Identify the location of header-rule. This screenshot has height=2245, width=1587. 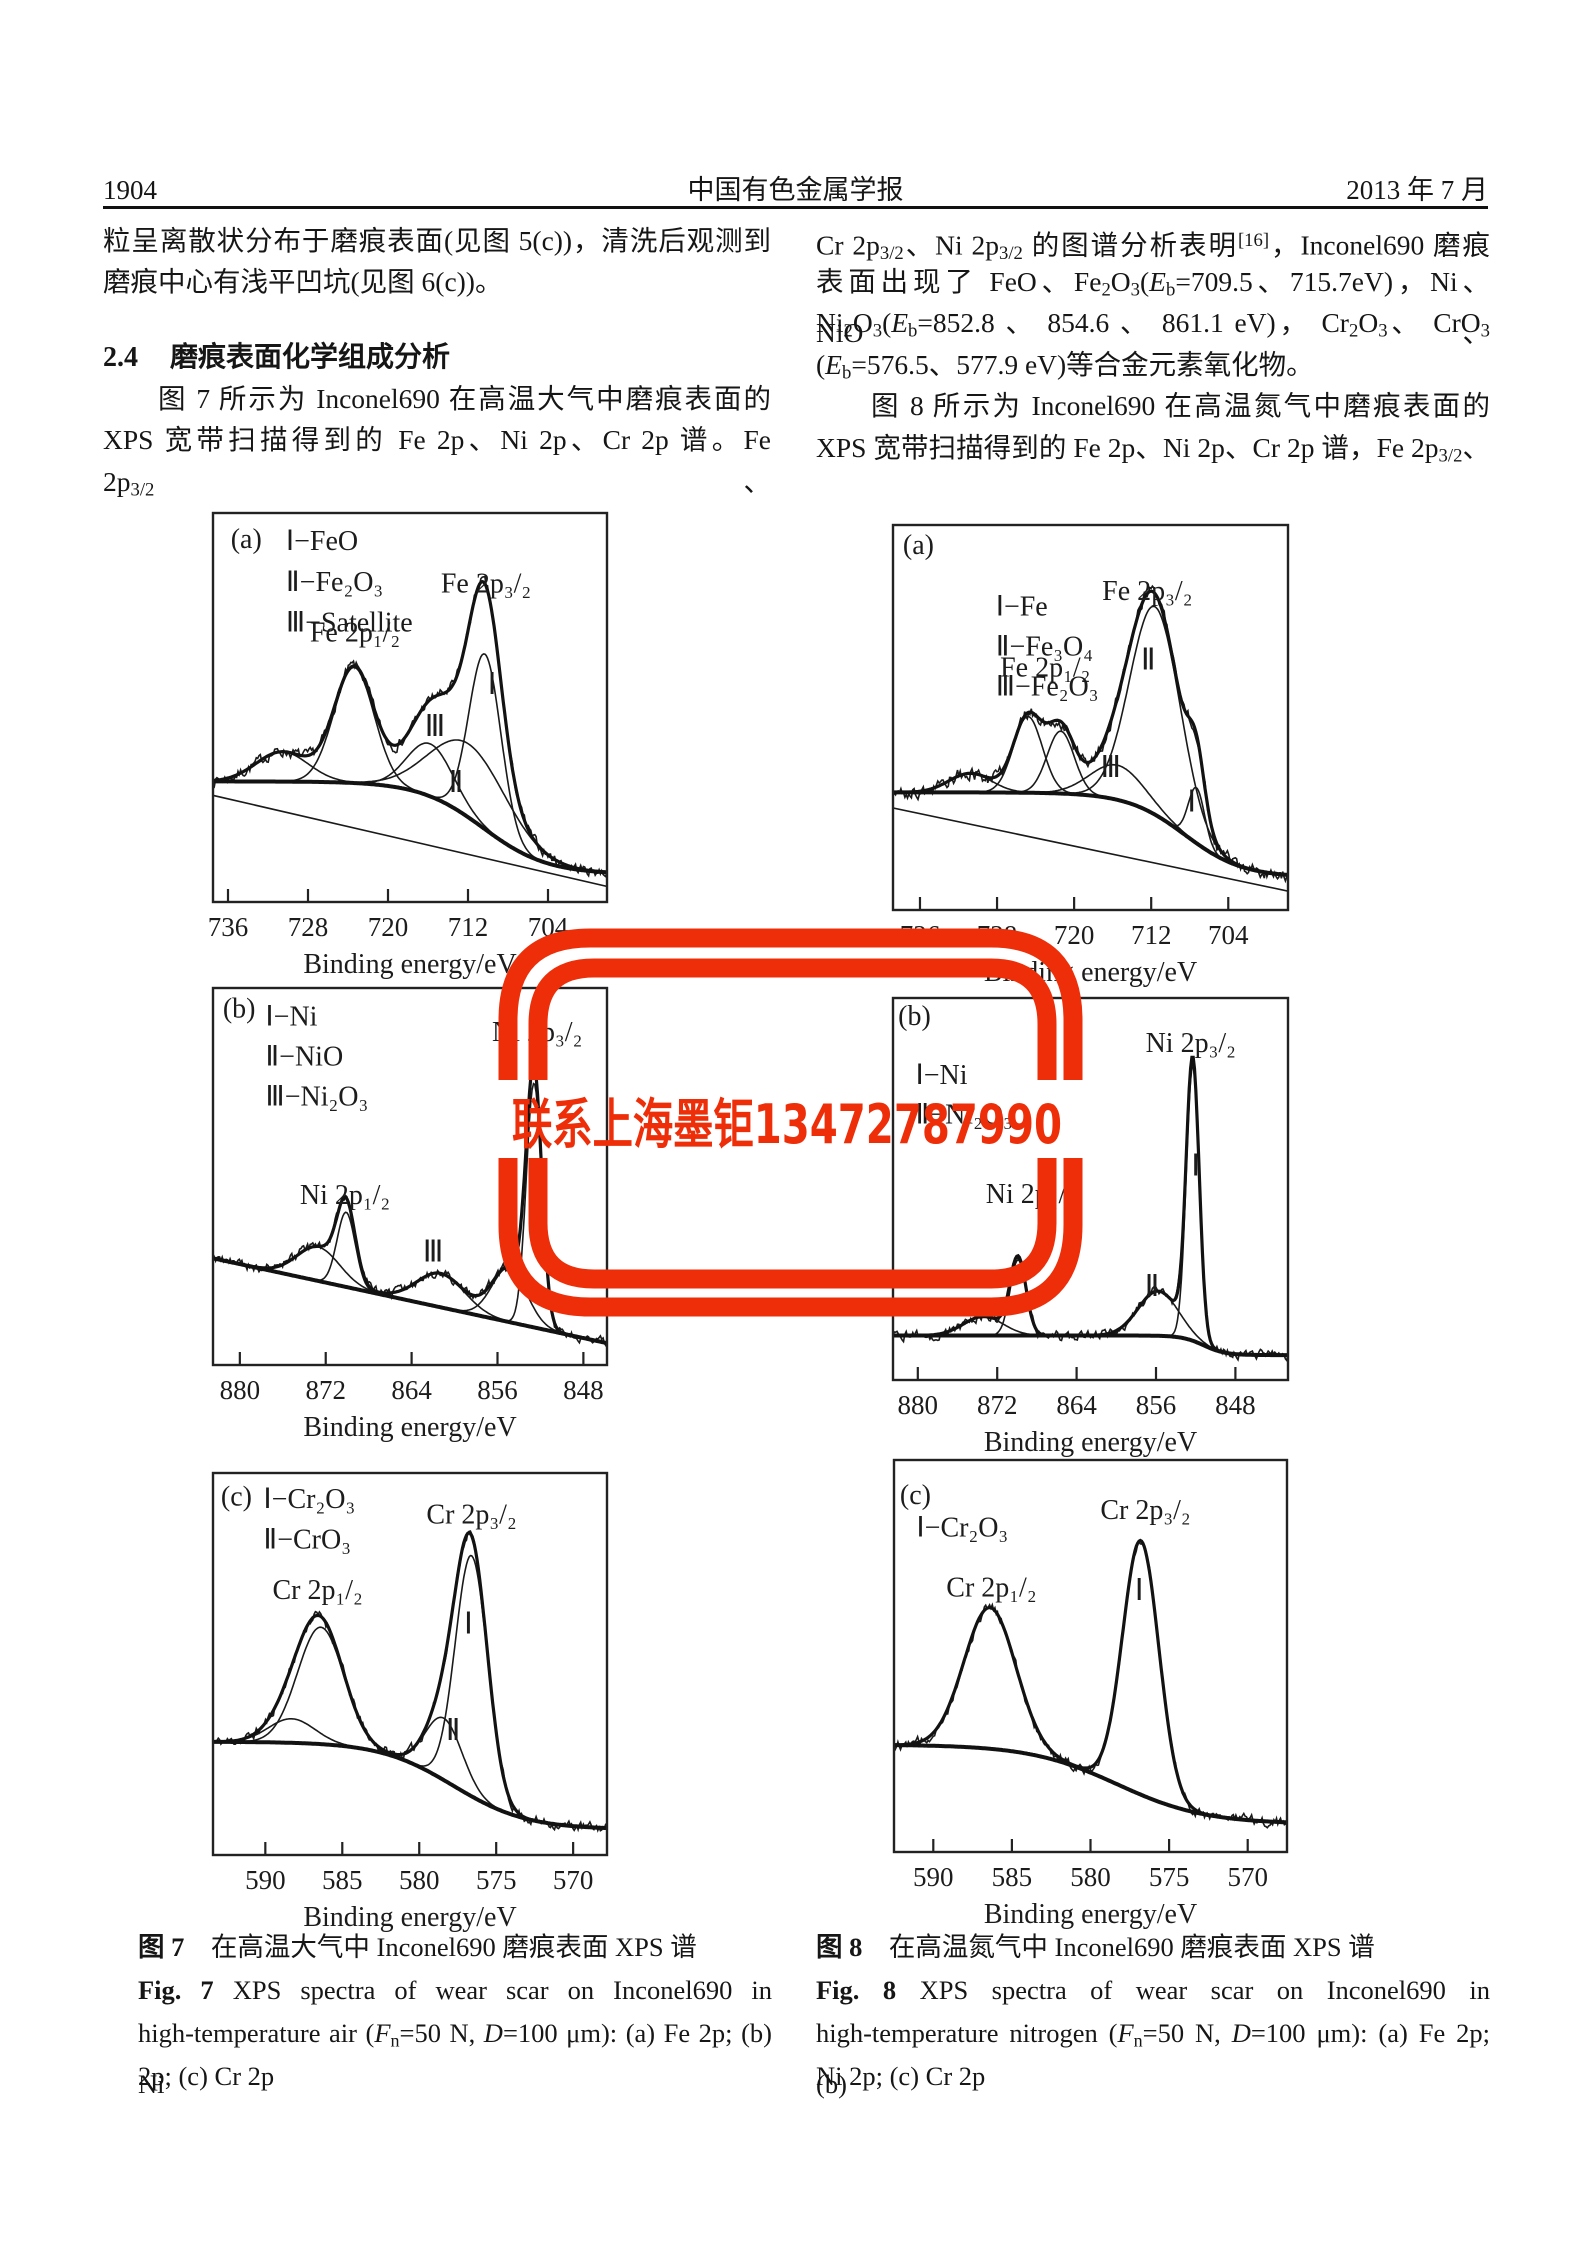
(795, 207).